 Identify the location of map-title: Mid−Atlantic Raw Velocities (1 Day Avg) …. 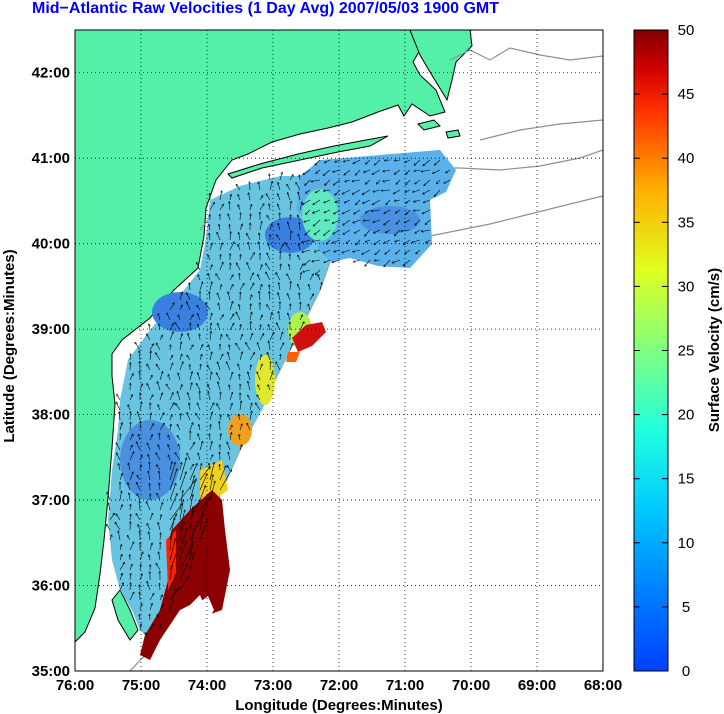
(266, 8).